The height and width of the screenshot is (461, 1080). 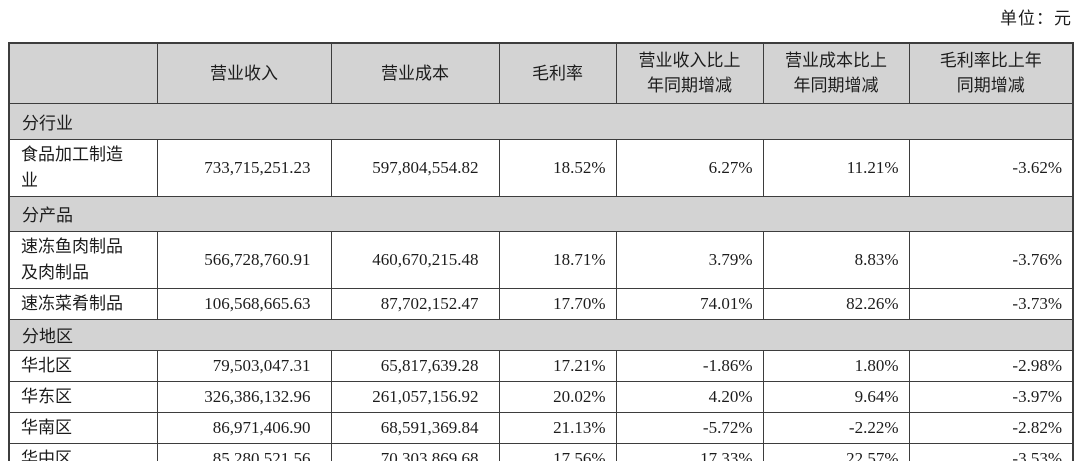 What do you see at coordinates (991, 396) in the screenshot?
I see `cell-margin-change: -3.97%` at bounding box center [991, 396].